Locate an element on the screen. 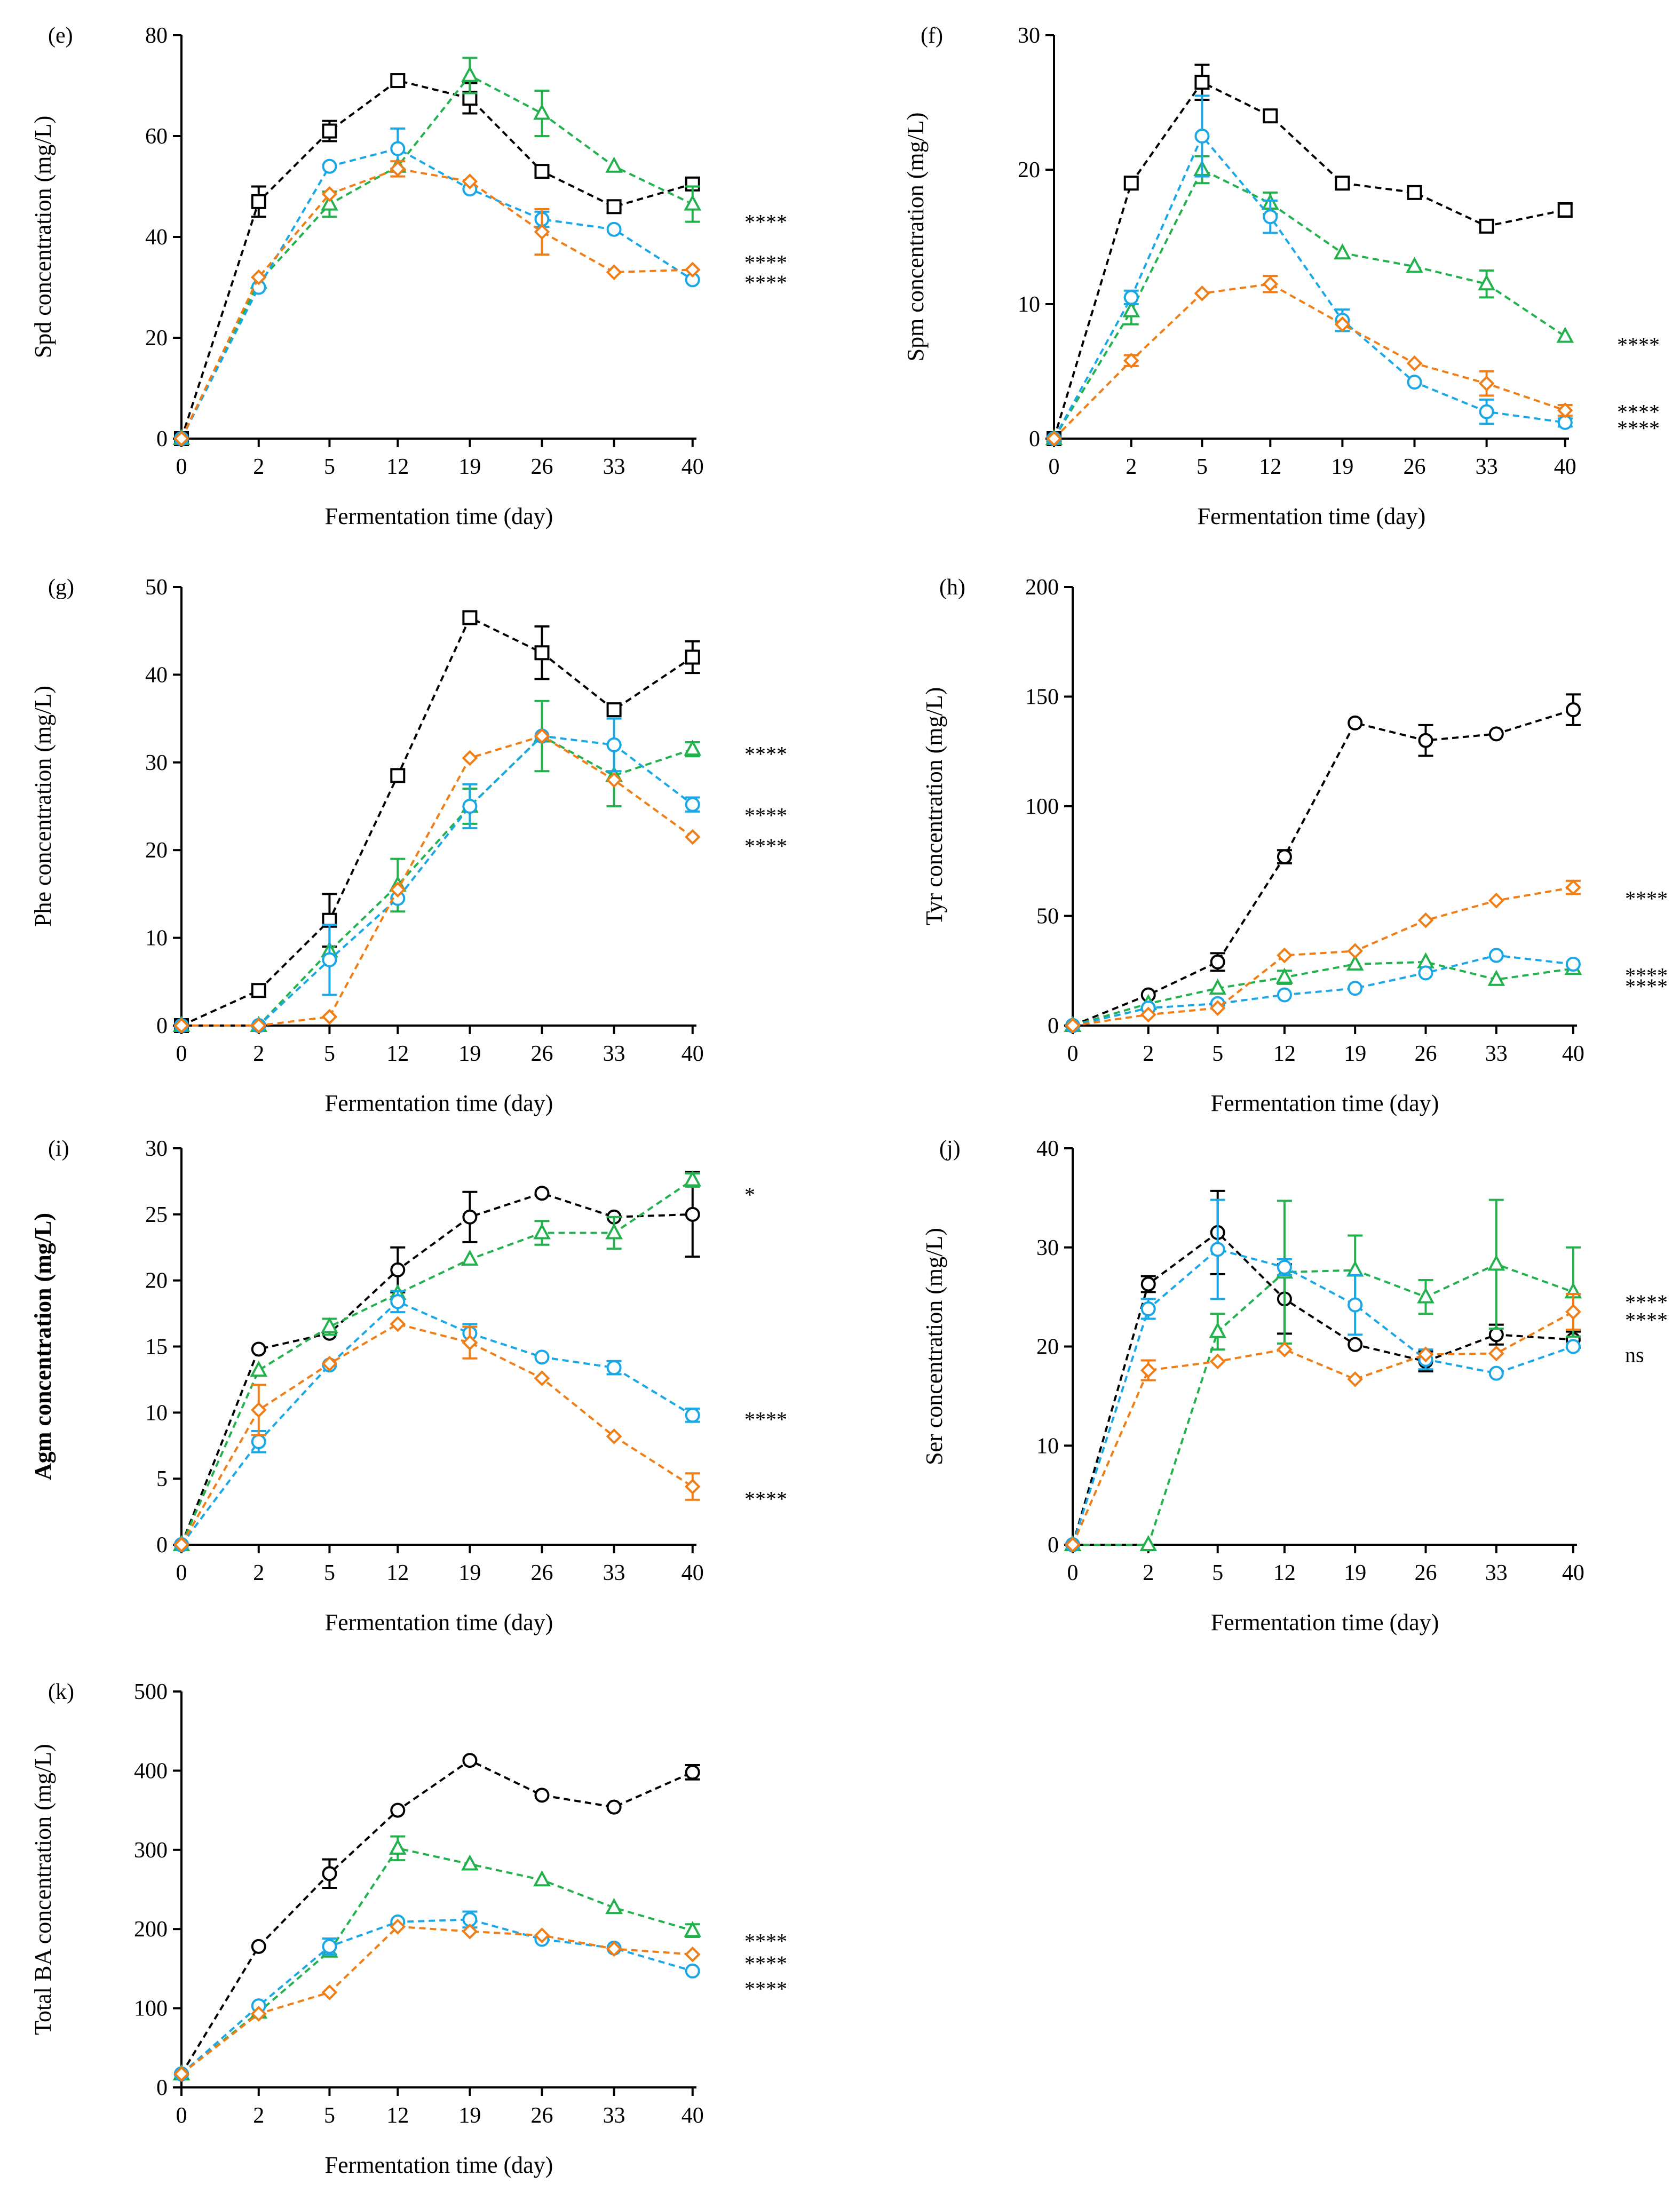  y-tick-label: 100 is located at coordinates (1042, 807).